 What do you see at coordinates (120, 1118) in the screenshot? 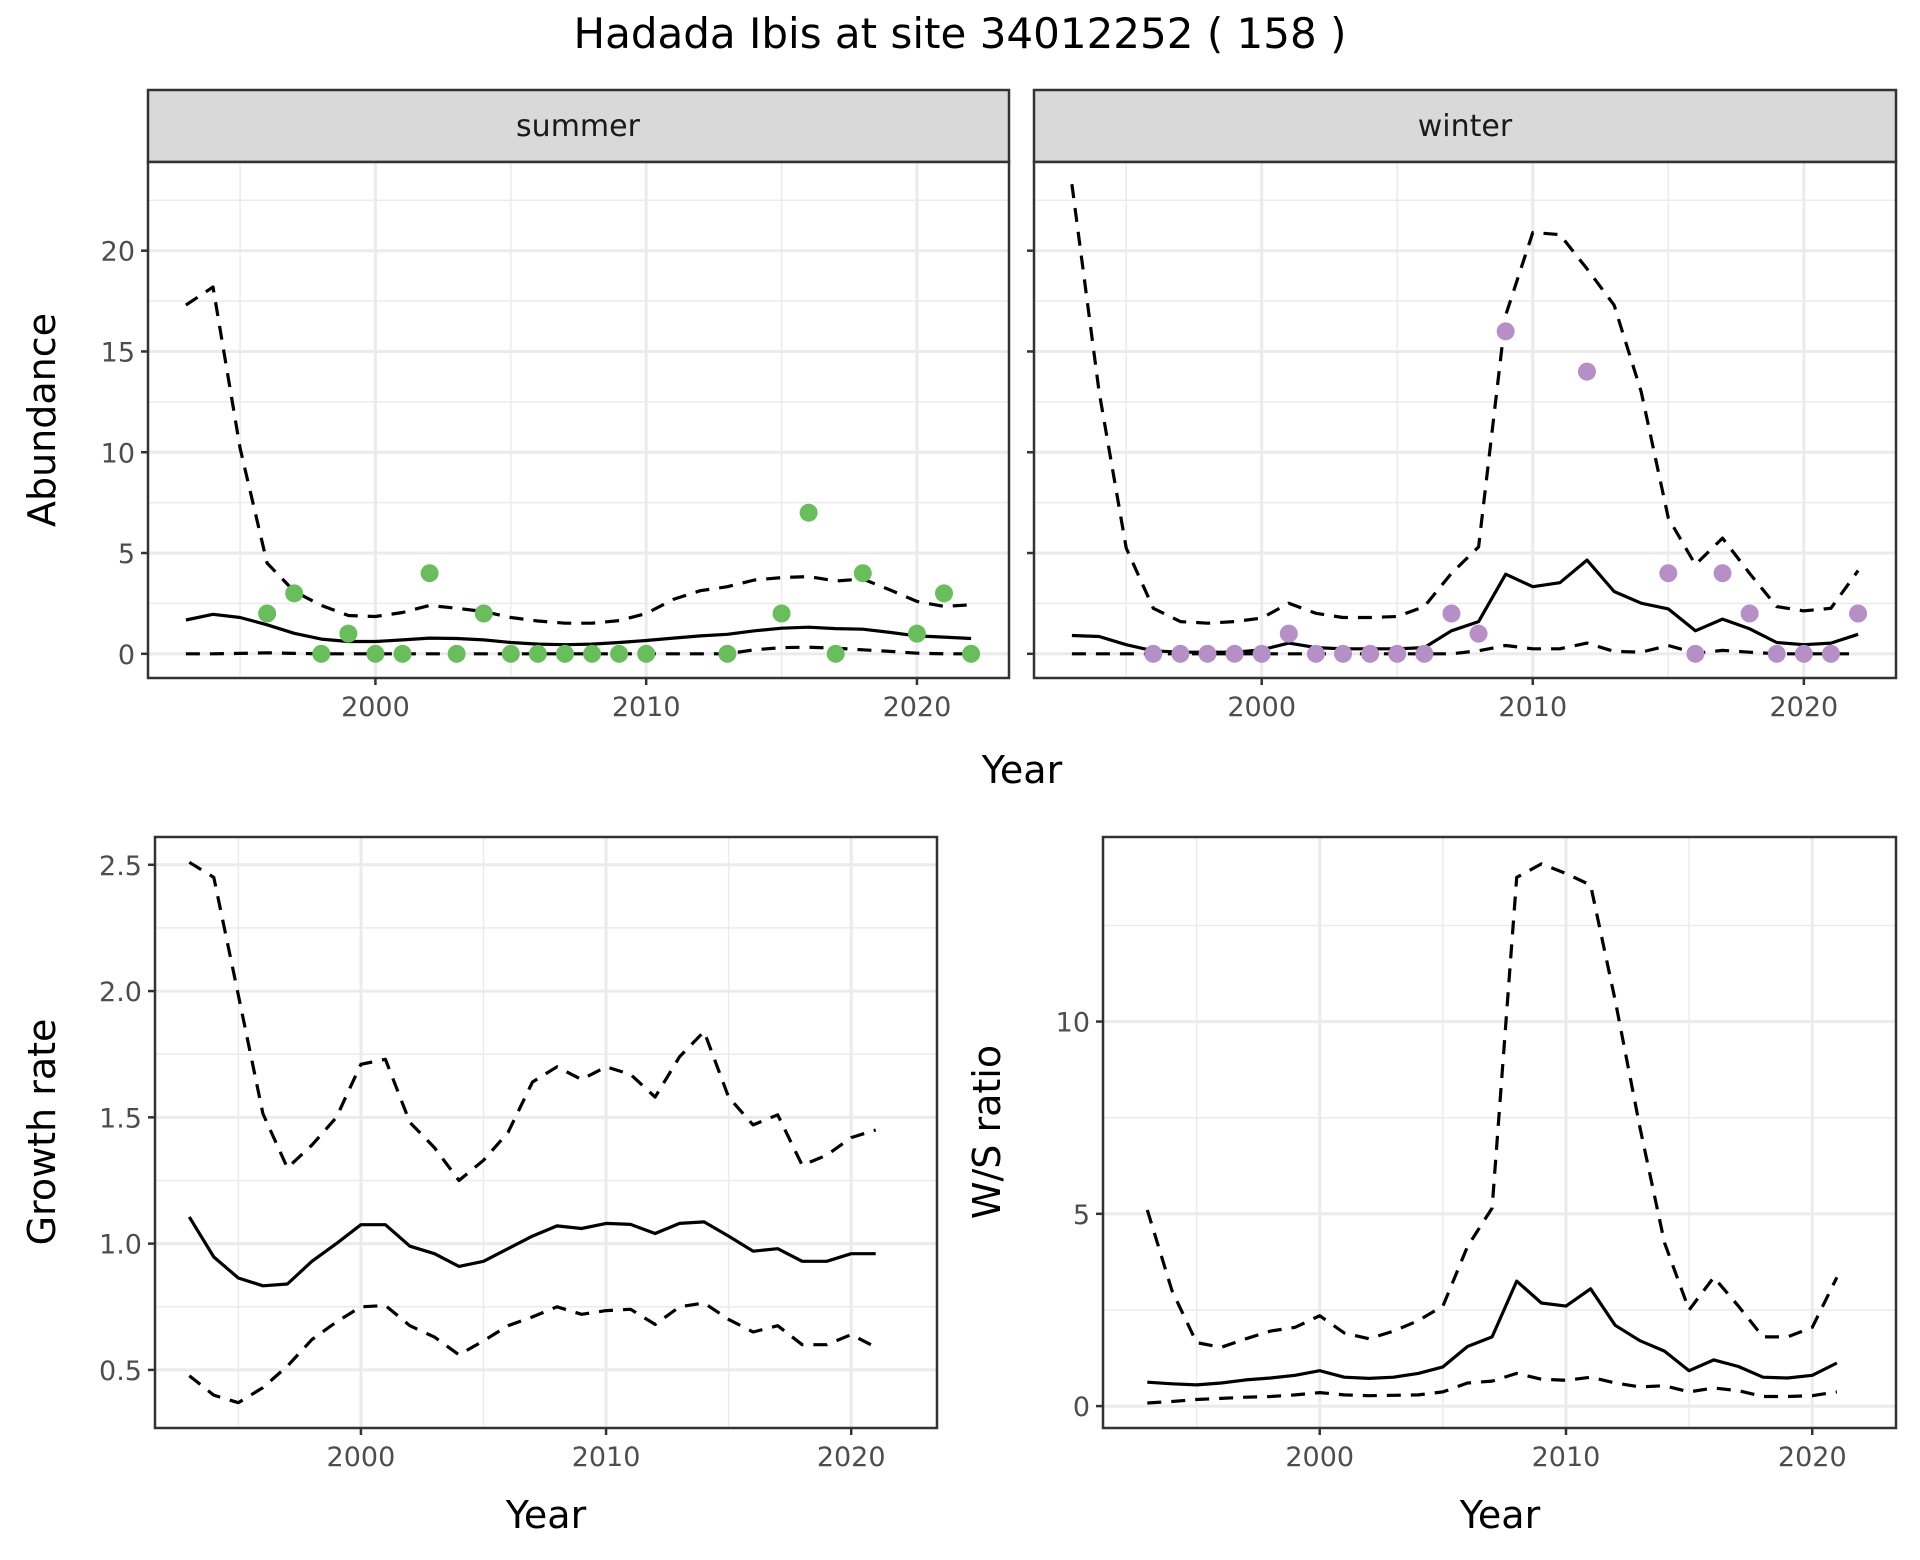
I see `growth-y-tick-label: 1.5` at bounding box center [120, 1118].